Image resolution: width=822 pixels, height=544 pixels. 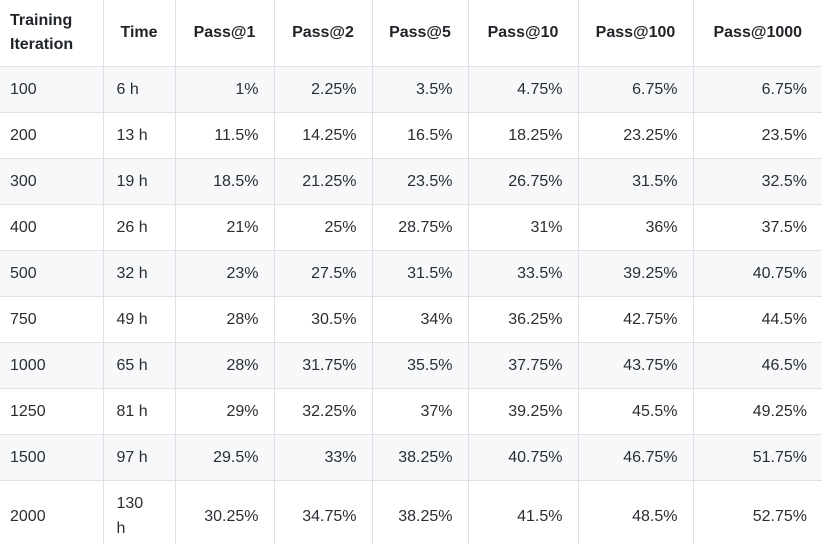 I want to click on cell-pass2: 14.25%, so click(x=323, y=135).